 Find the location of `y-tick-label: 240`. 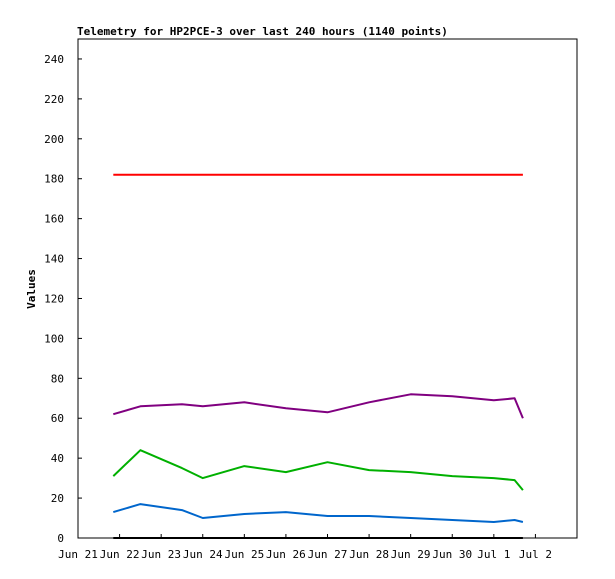

y-tick-label: 240 is located at coordinates (54, 59).